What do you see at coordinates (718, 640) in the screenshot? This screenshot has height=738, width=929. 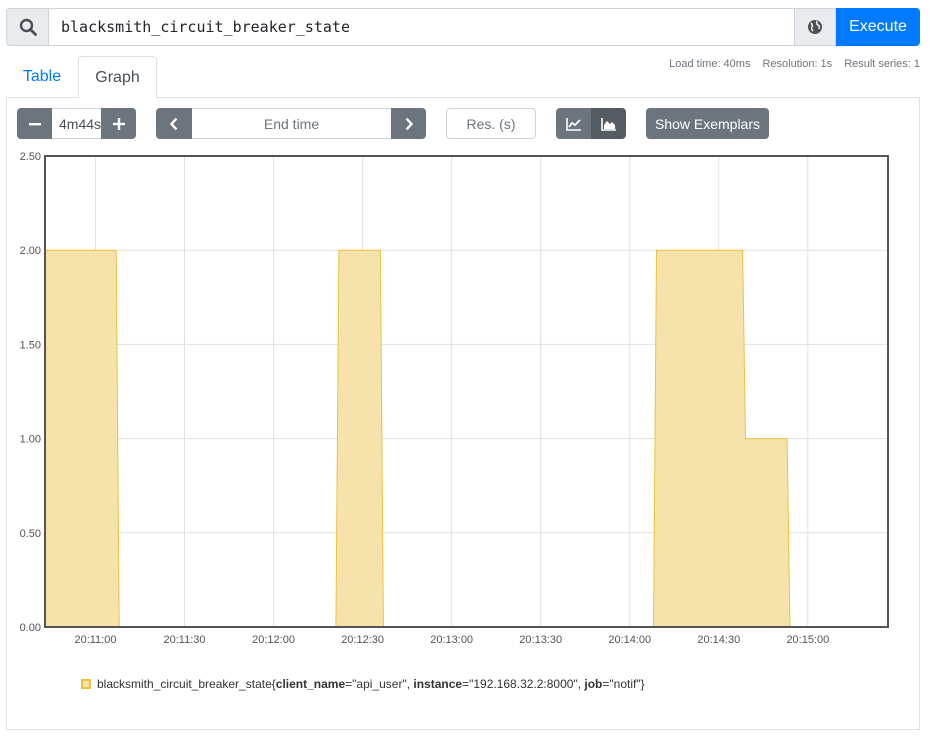 I see `x-tick-label: 20:14:30` at bounding box center [718, 640].